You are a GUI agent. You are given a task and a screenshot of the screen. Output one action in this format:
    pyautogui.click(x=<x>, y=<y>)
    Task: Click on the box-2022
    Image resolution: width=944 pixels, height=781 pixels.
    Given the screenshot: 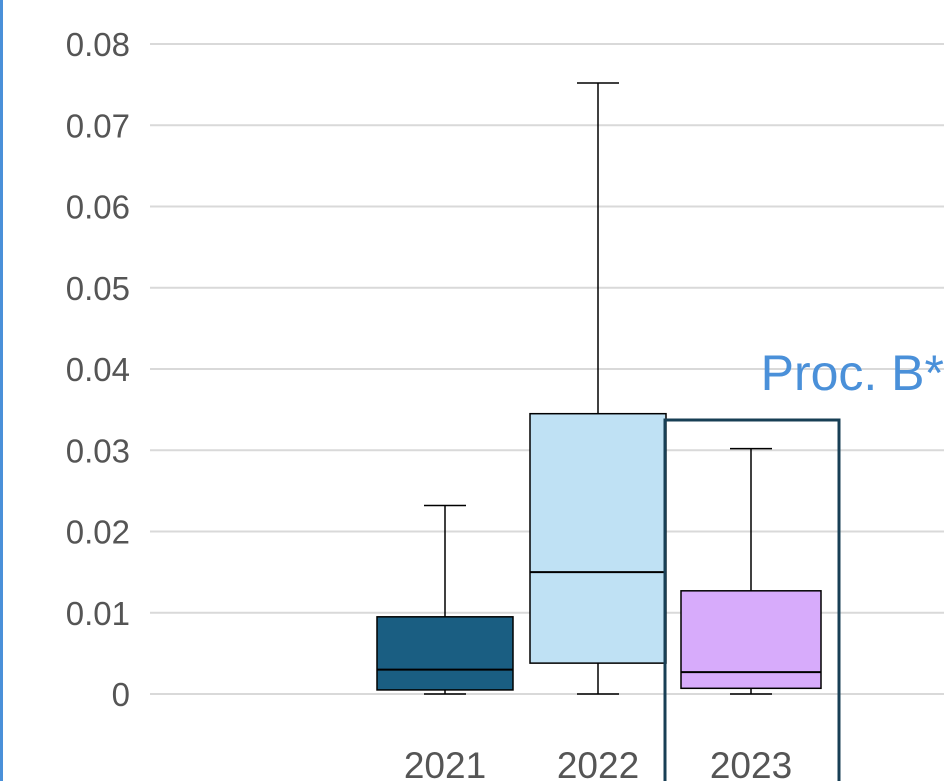 What is the action you would take?
    pyautogui.click(x=598, y=388)
    